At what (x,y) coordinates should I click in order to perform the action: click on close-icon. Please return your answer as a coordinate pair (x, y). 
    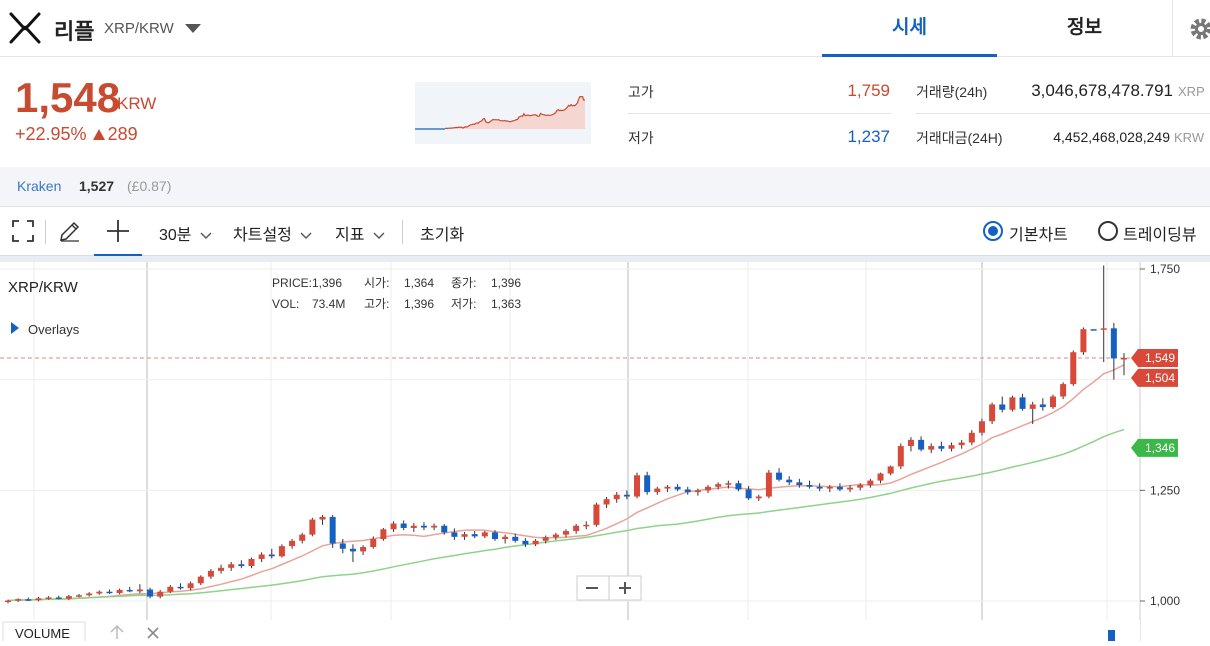
    Looking at the image, I should click on (153, 633).